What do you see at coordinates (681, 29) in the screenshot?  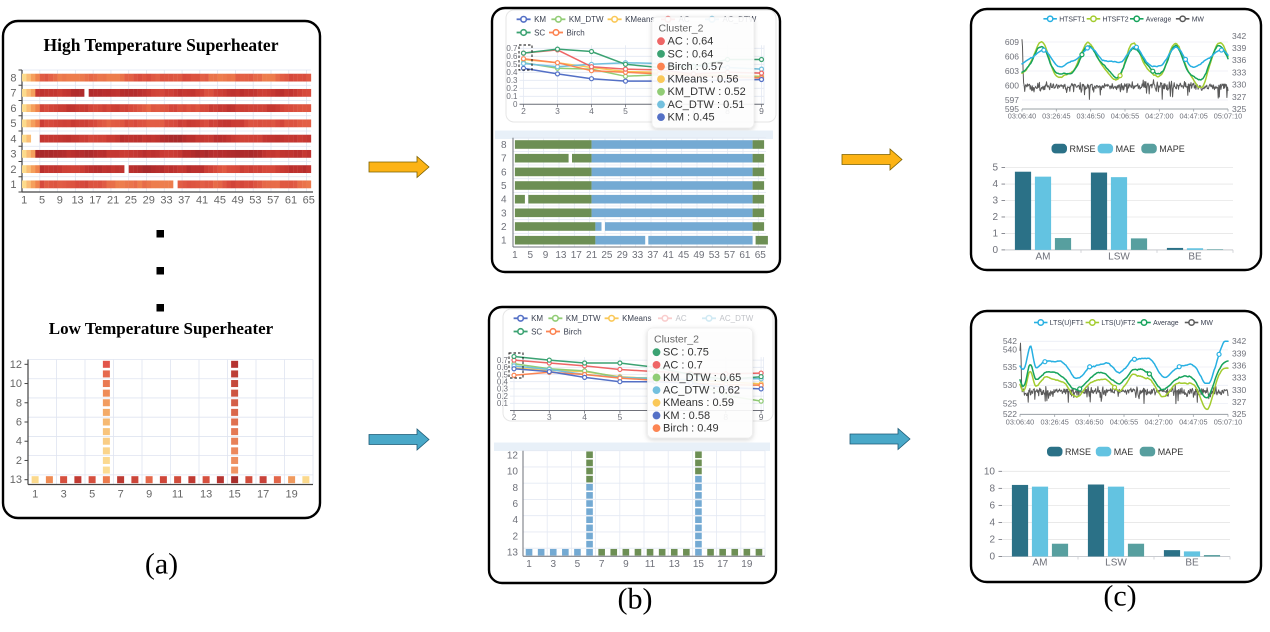 I see `svg-text: Cluster_2` at bounding box center [681, 29].